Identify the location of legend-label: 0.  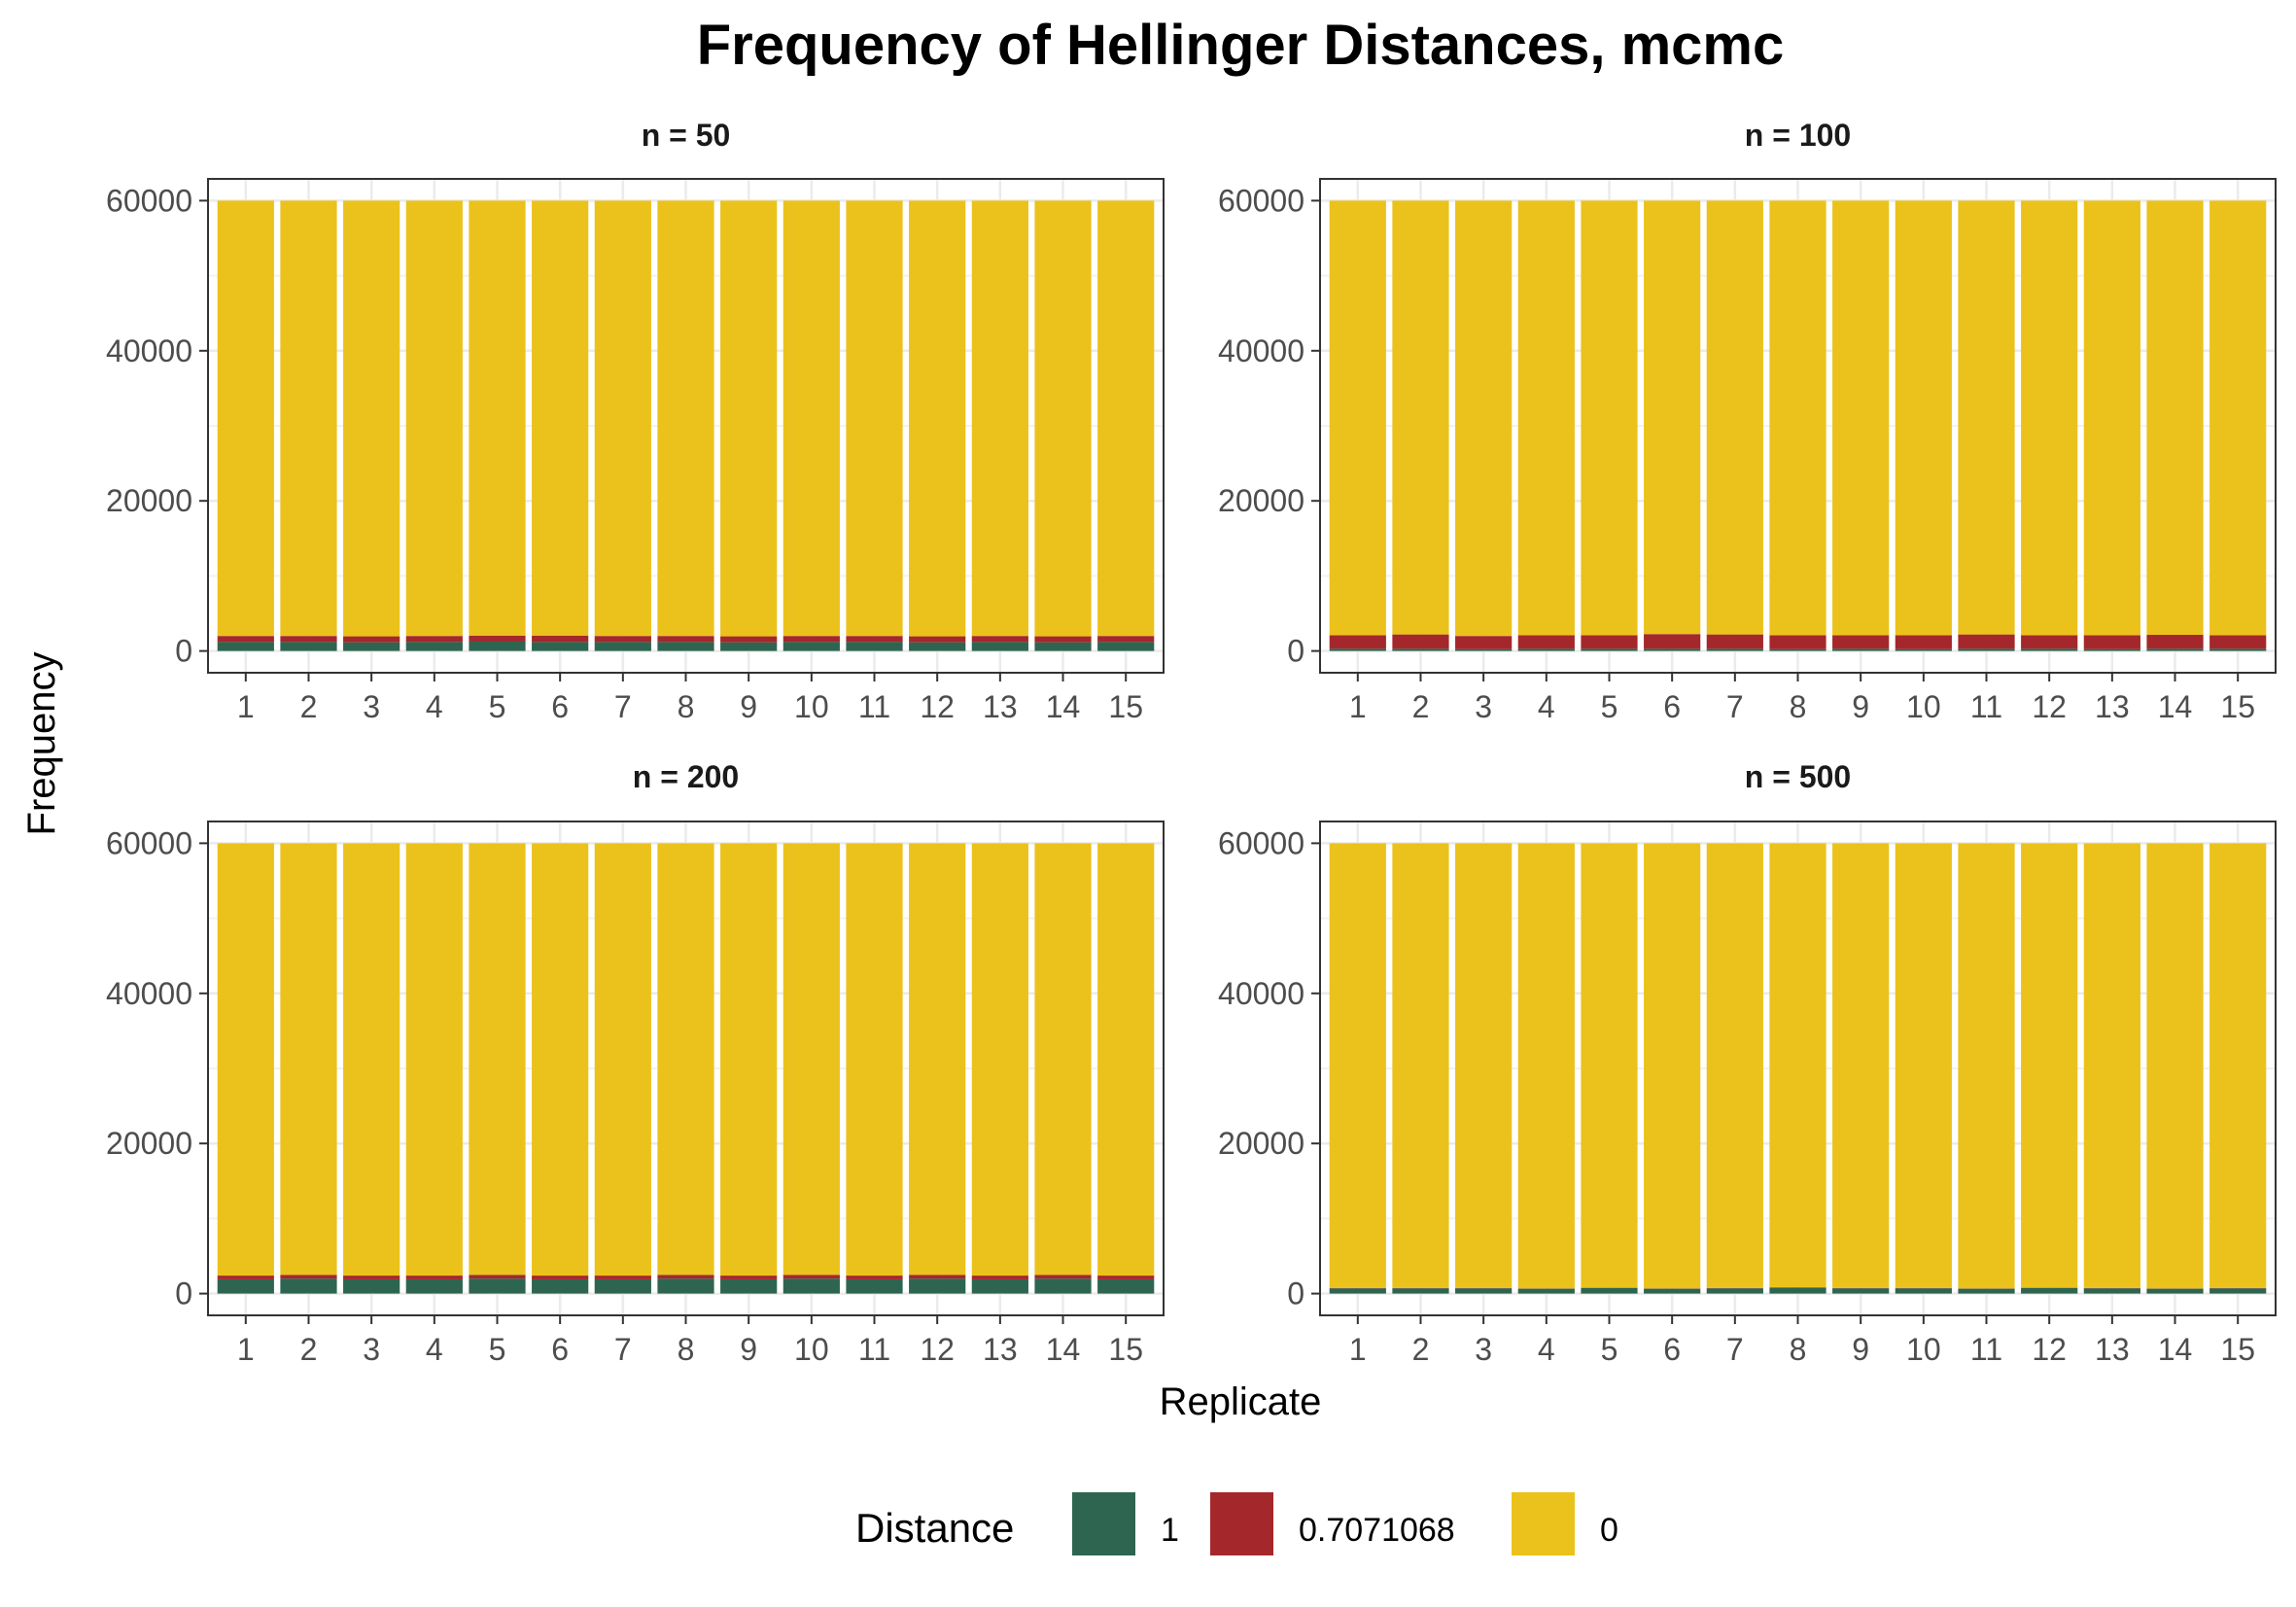
(1609, 1530).